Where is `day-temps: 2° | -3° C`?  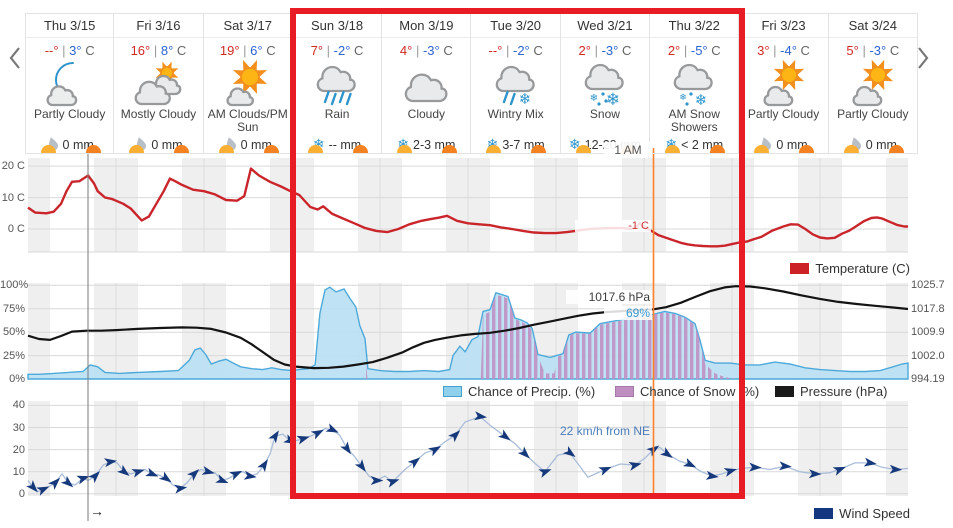
day-temps: 2° | -3° C is located at coordinates (605, 50).